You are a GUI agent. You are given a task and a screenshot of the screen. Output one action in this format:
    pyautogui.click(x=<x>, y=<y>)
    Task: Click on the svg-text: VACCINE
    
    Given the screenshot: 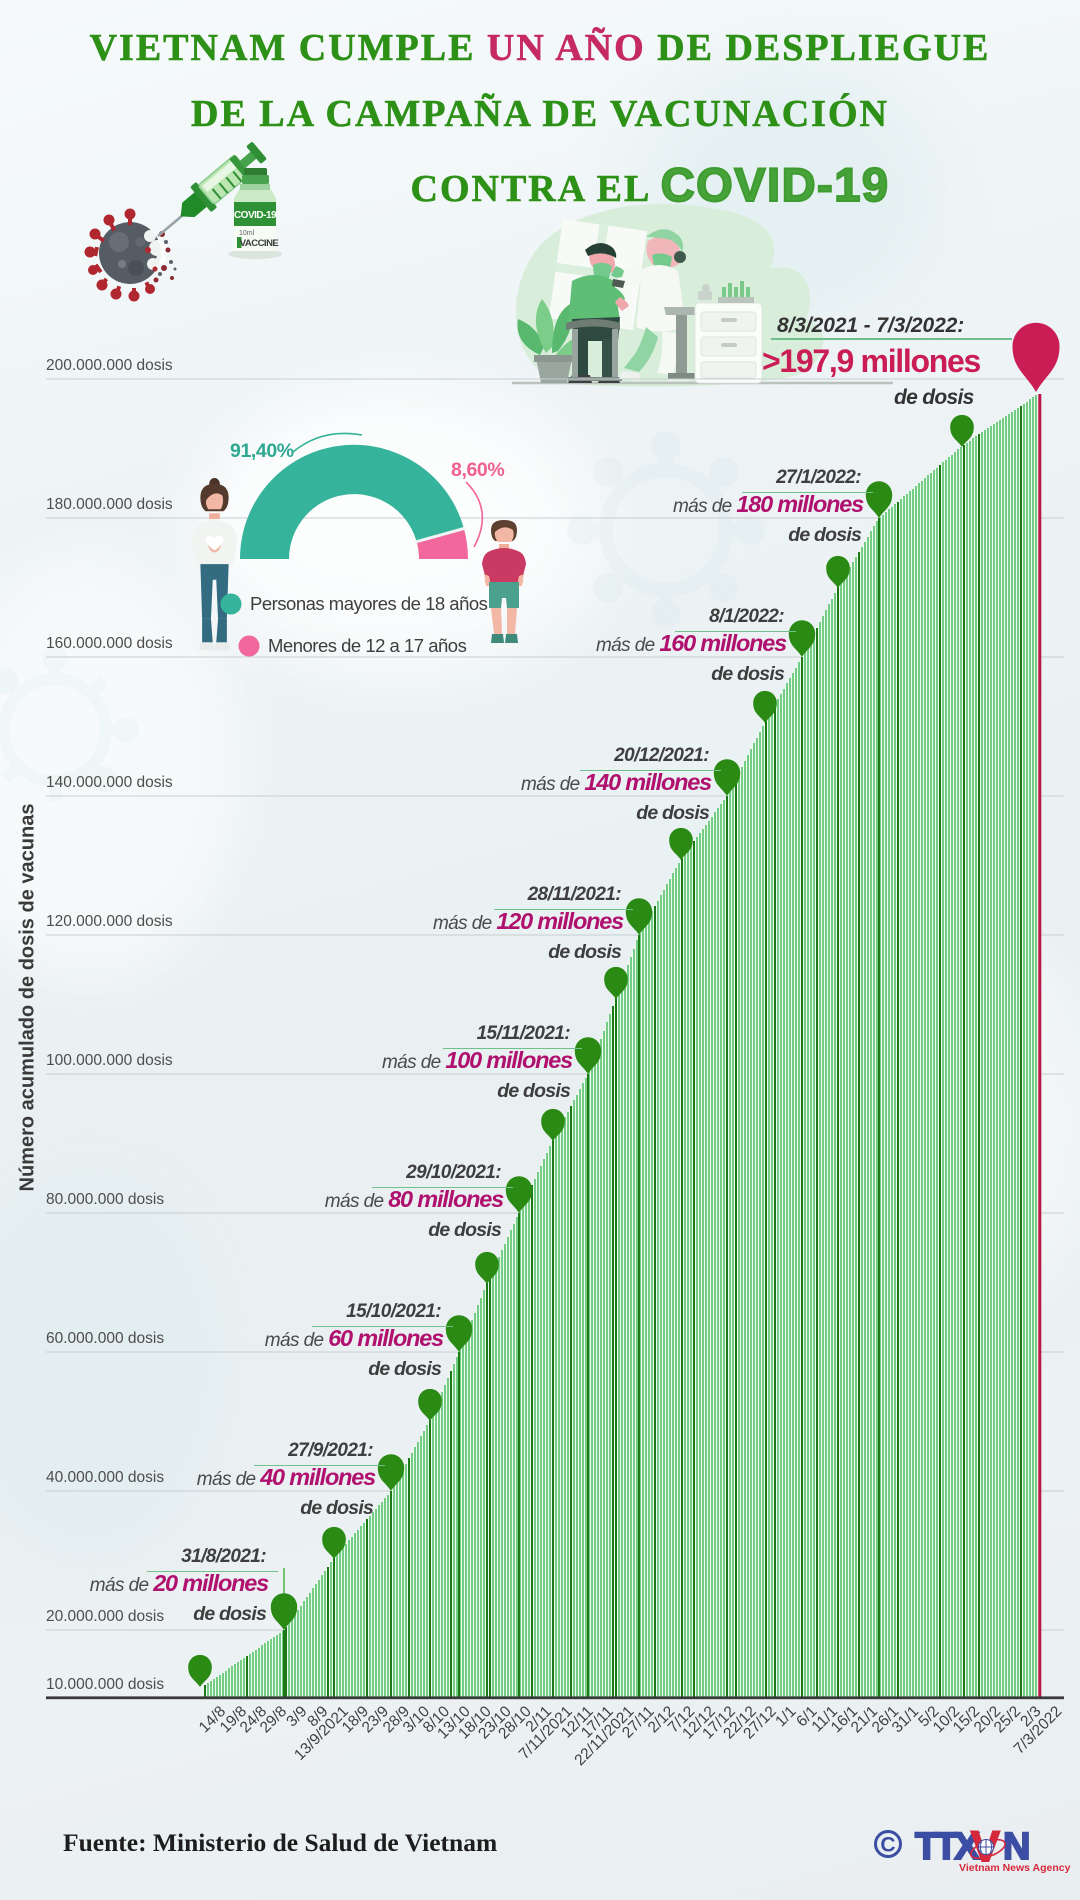 What is the action you would take?
    pyautogui.click(x=259, y=243)
    